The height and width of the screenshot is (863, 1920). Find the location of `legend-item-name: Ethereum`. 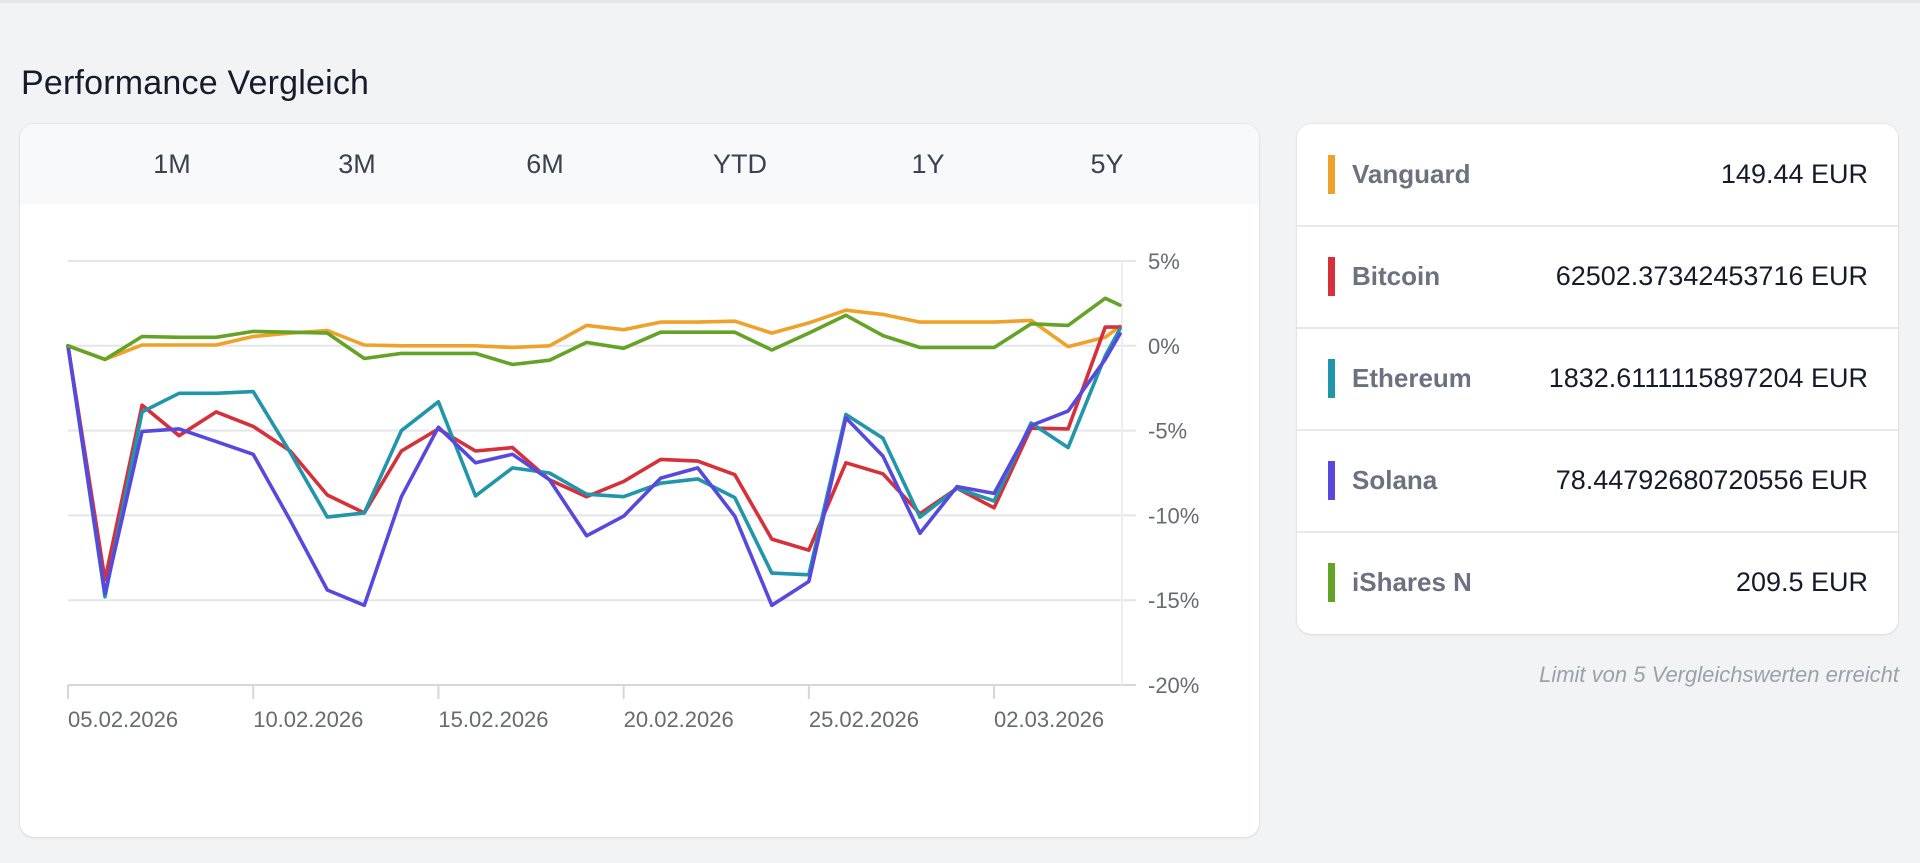

legend-item-name: Ethereum is located at coordinates (1411, 378).